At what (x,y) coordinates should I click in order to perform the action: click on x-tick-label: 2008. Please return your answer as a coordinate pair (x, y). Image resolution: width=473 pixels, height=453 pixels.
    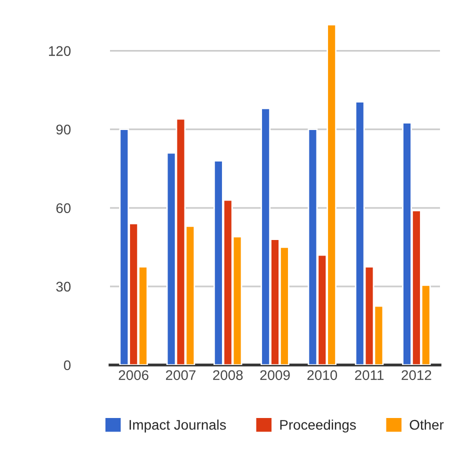
    Looking at the image, I should click on (228, 375).